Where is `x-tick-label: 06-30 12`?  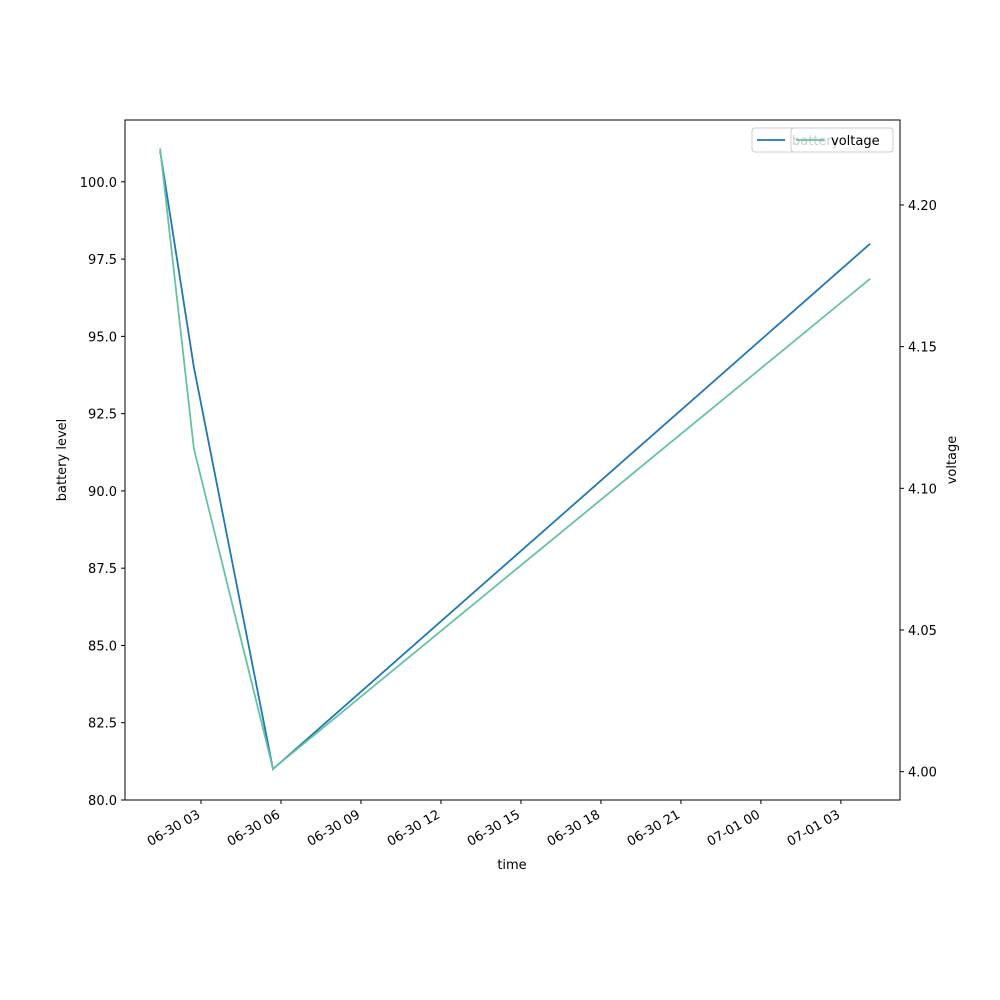 x-tick-label: 06-30 12 is located at coordinates (414, 828).